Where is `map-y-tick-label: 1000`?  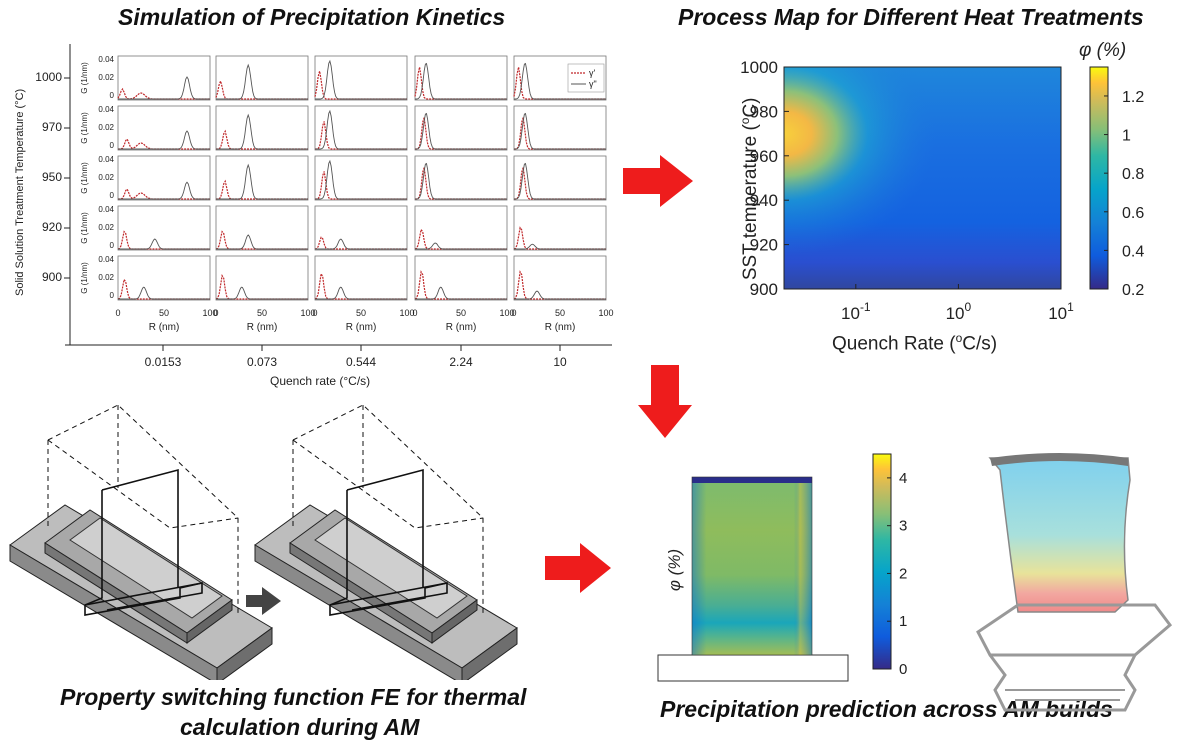
map-y-tick-label: 1000 is located at coordinates (759, 67).